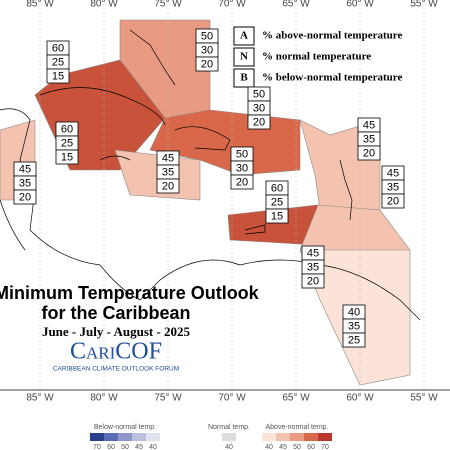  What do you see at coordinates (244, 78) in the screenshot?
I see `key-box` at bounding box center [244, 78].